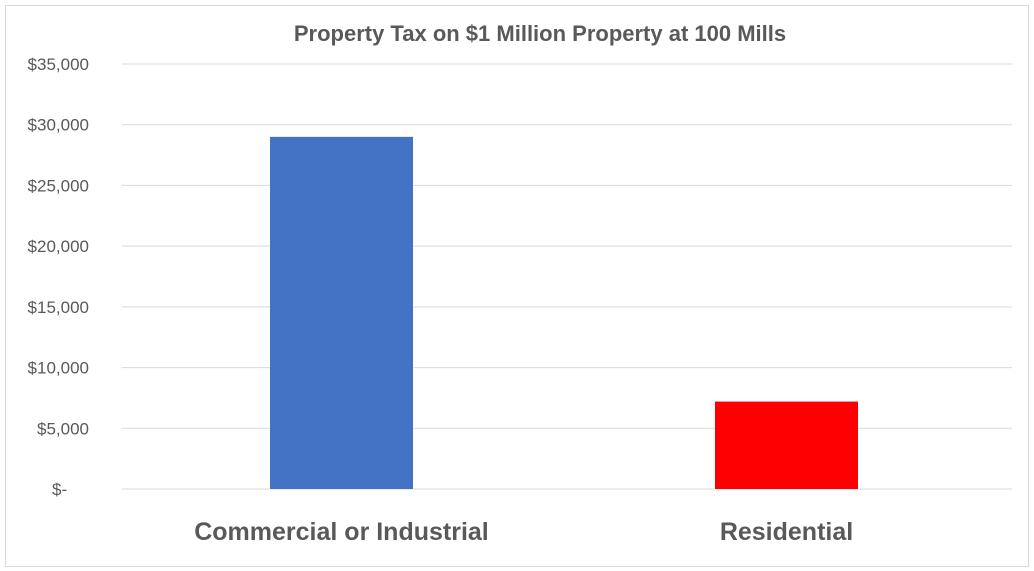 The image size is (1034, 571). I want to click on y-tick-label: $30,000, so click(58, 125).